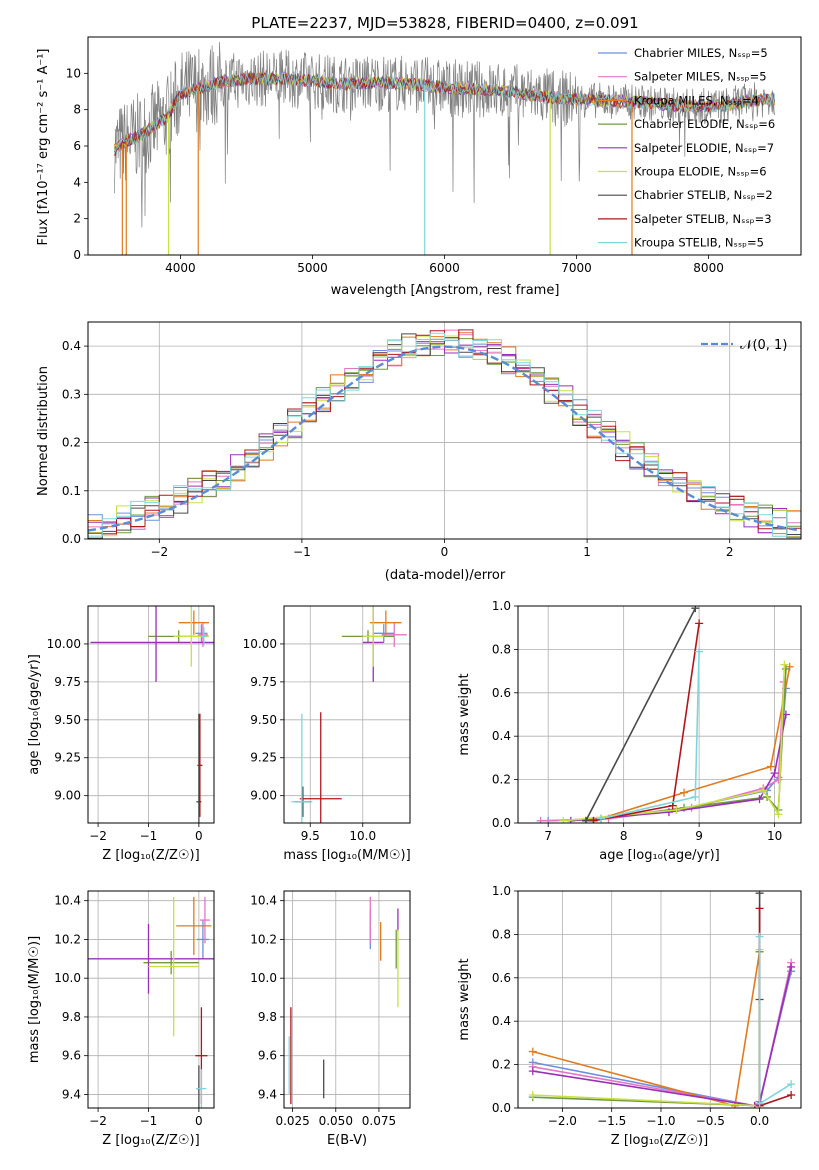  I want to click on age_vs_Z-ylabel: age [log₁₀(age/yr)], so click(34, 714).